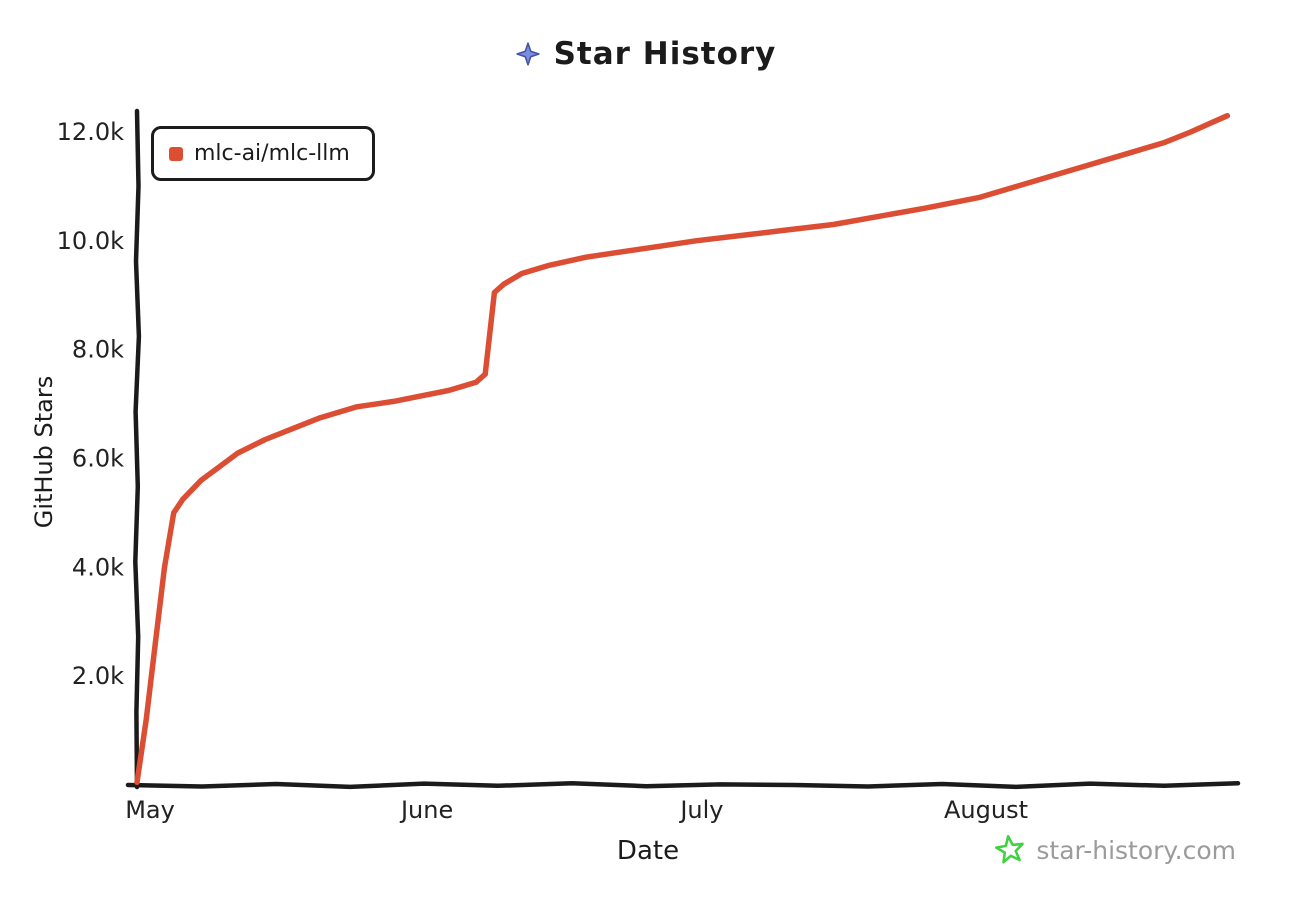 This screenshot has width=1292, height=906. I want to click on chart-title: Star History, so click(665, 54).